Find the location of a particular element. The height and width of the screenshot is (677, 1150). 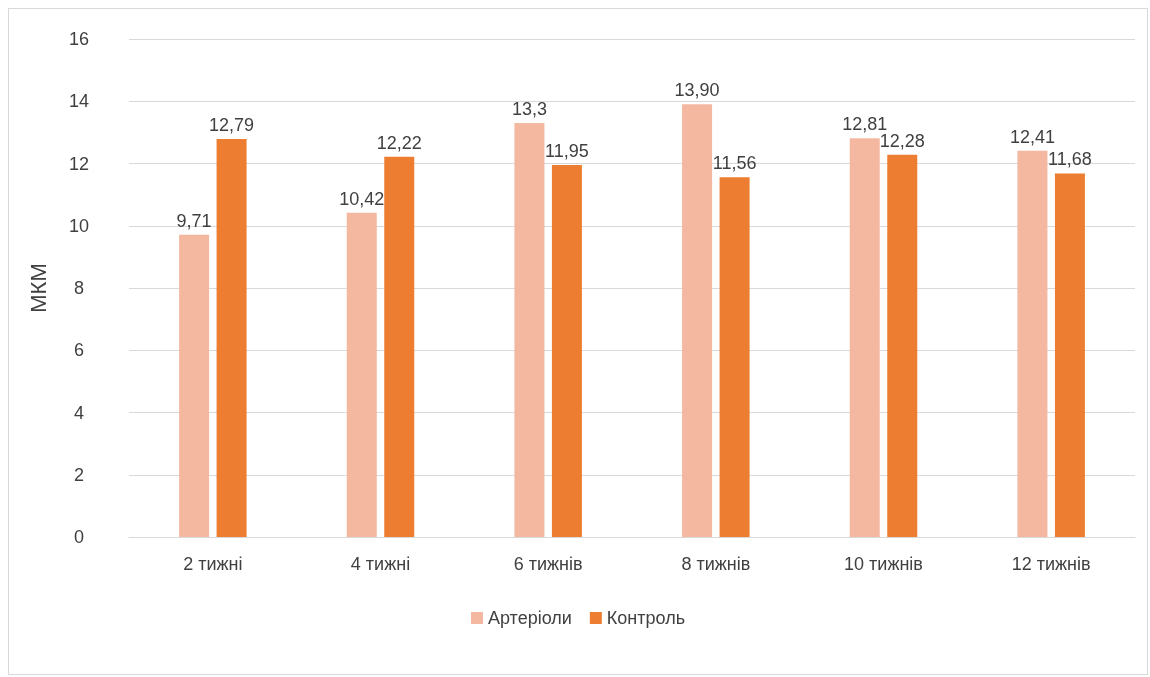

y-tick-label: 8 is located at coordinates (79, 288).